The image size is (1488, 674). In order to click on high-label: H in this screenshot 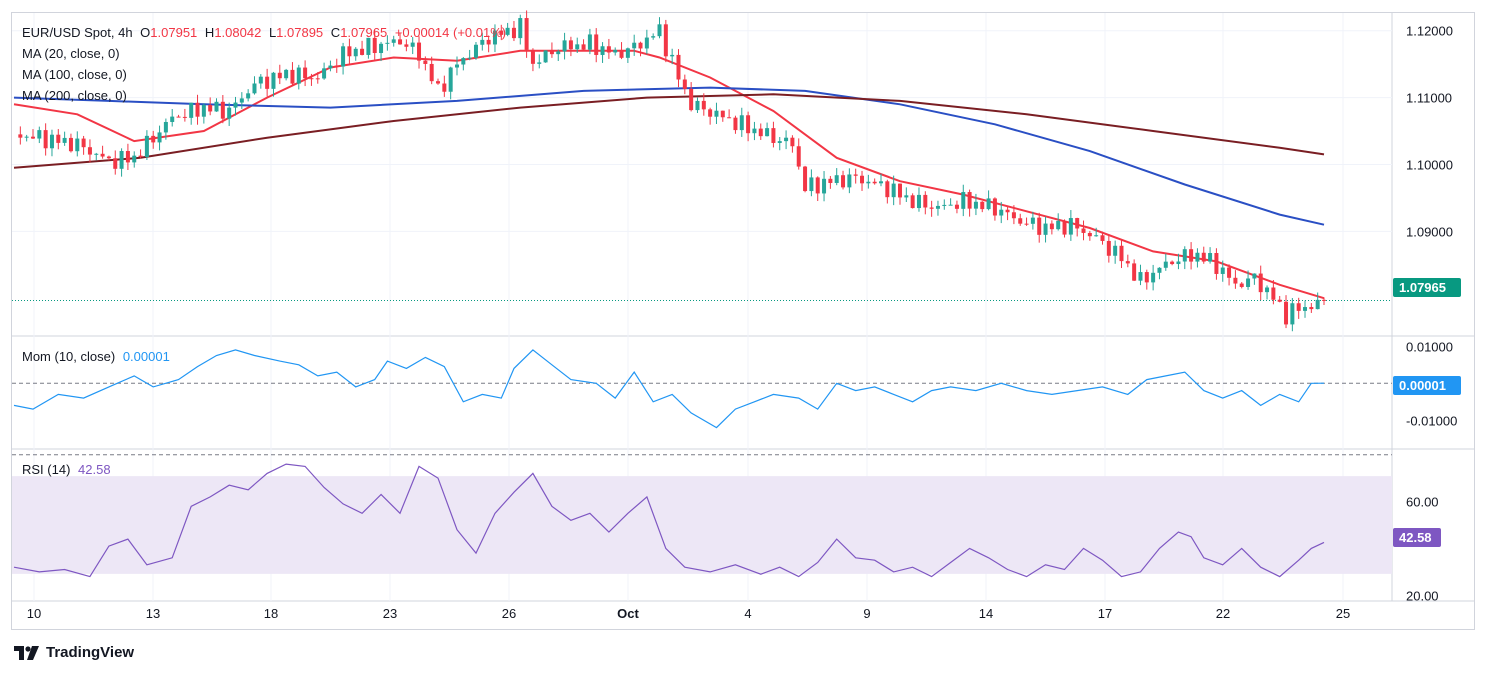, I will do `click(209, 32)`.